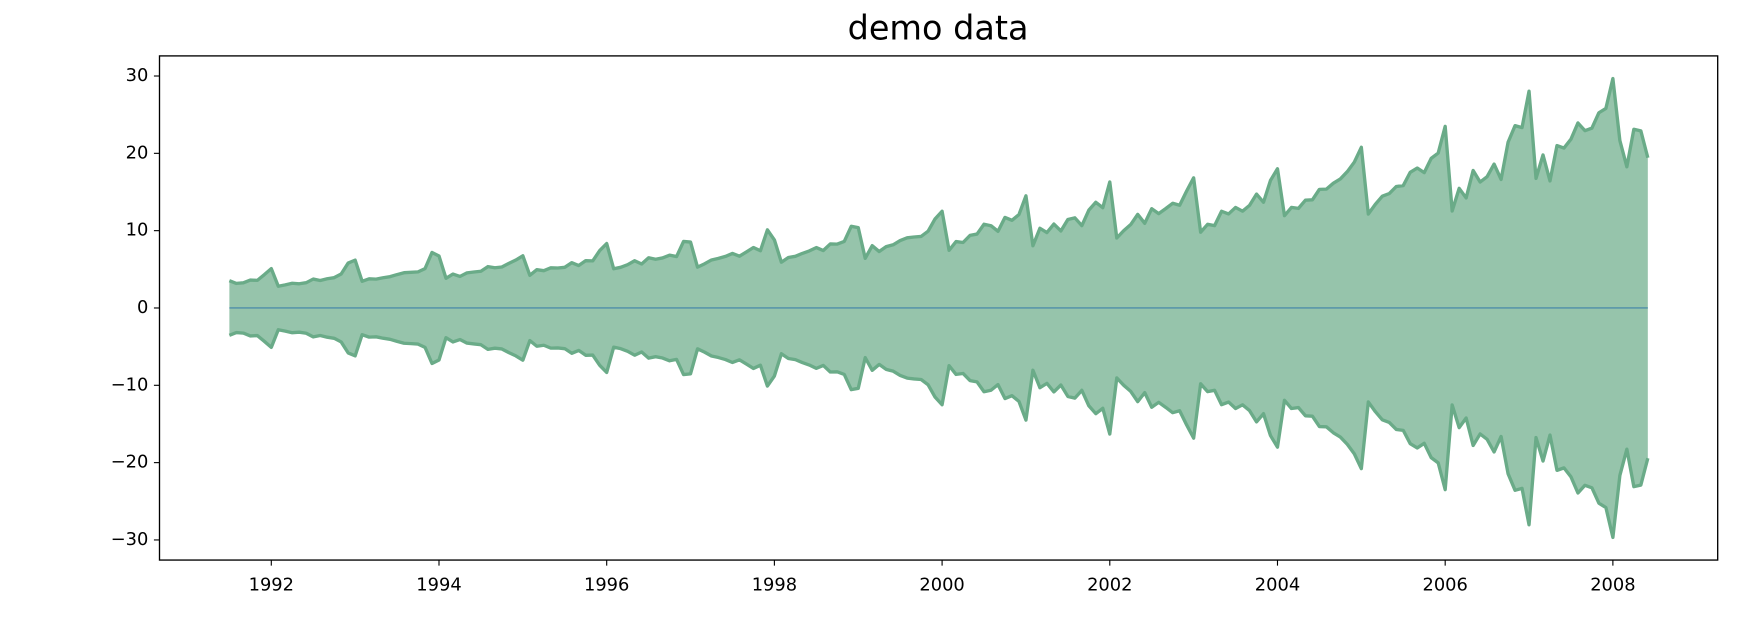 The image size is (1740, 626). Describe the element at coordinates (142, 307) in the screenshot. I see `y-tick-label: 0` at that location.